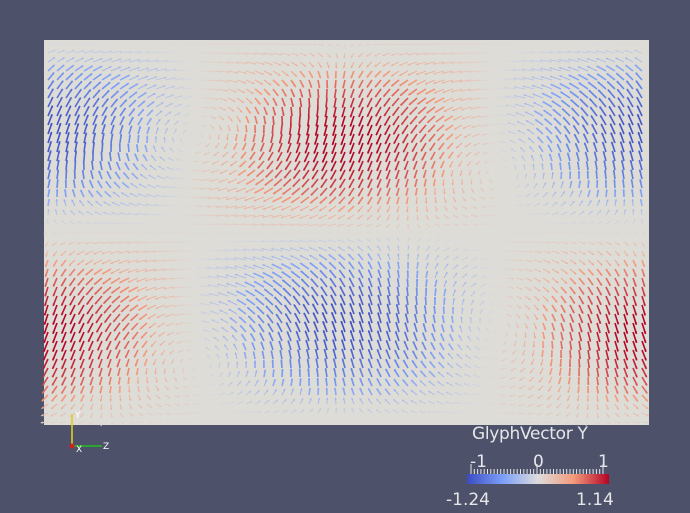  What do you see at coordinates (468, 500) in the screenshot?
I see `legend-range-min: -1.24` at bounding box center [468, 500].